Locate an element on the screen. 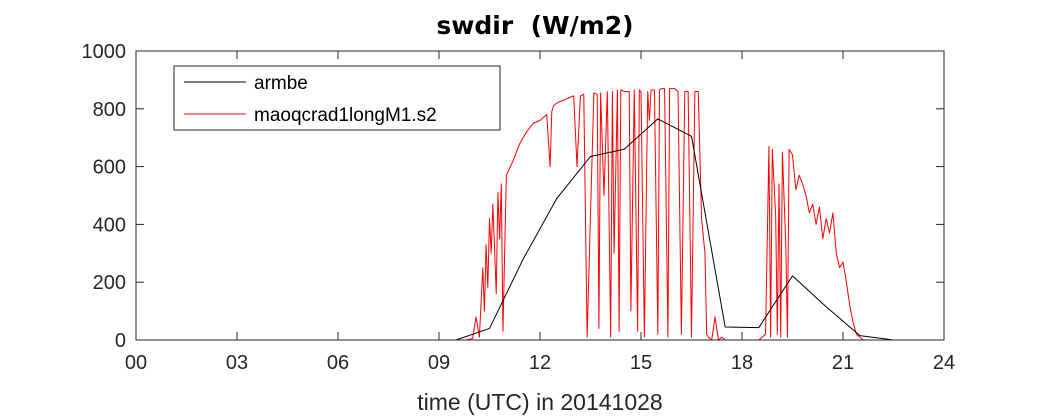  y-tick-label: 400 is located at coordinates (109, 225).